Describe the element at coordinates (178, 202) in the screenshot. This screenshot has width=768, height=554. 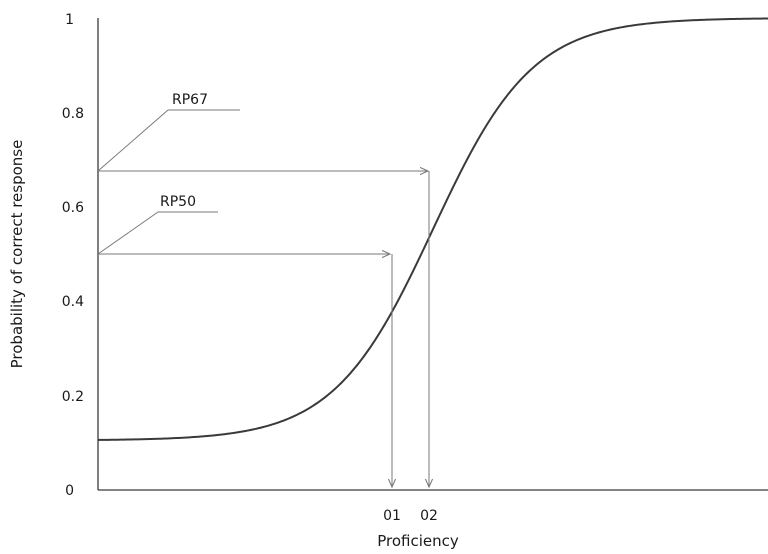
I see `rp50-label: RP50` at that location.